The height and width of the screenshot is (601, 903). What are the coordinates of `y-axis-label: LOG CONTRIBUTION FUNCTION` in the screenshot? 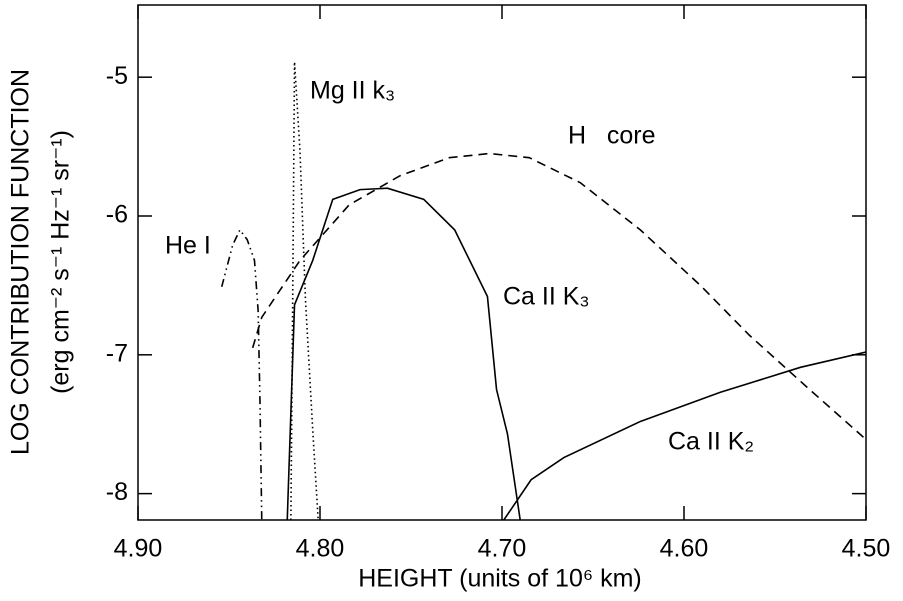 It's located at (21, 262).